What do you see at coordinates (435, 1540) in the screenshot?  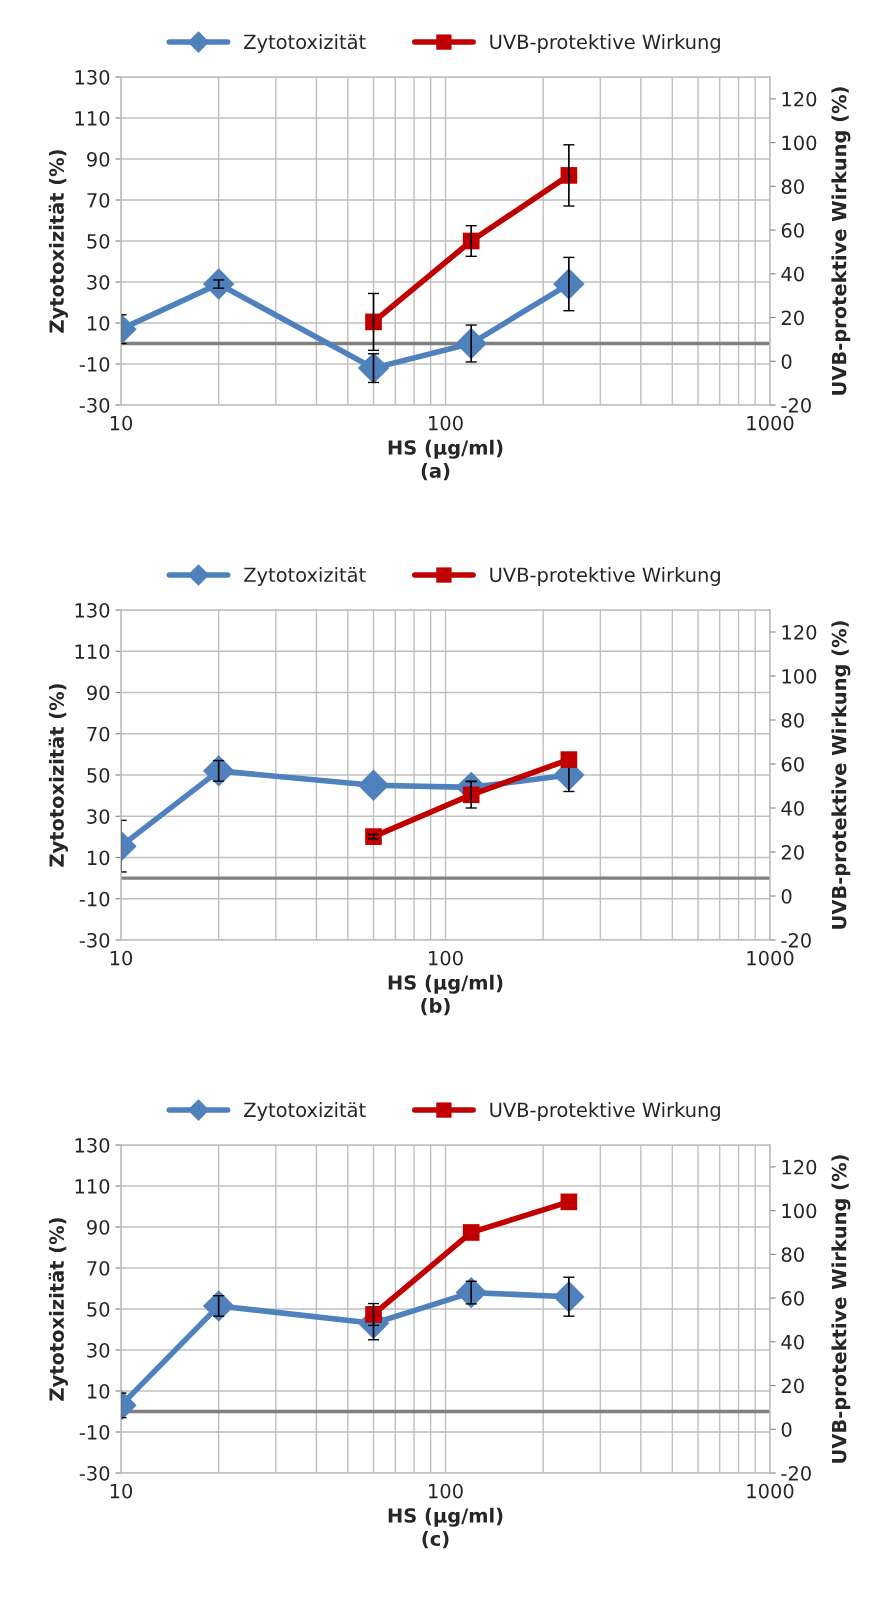 I see `text: (c)` at bounding box center [435, 1540].